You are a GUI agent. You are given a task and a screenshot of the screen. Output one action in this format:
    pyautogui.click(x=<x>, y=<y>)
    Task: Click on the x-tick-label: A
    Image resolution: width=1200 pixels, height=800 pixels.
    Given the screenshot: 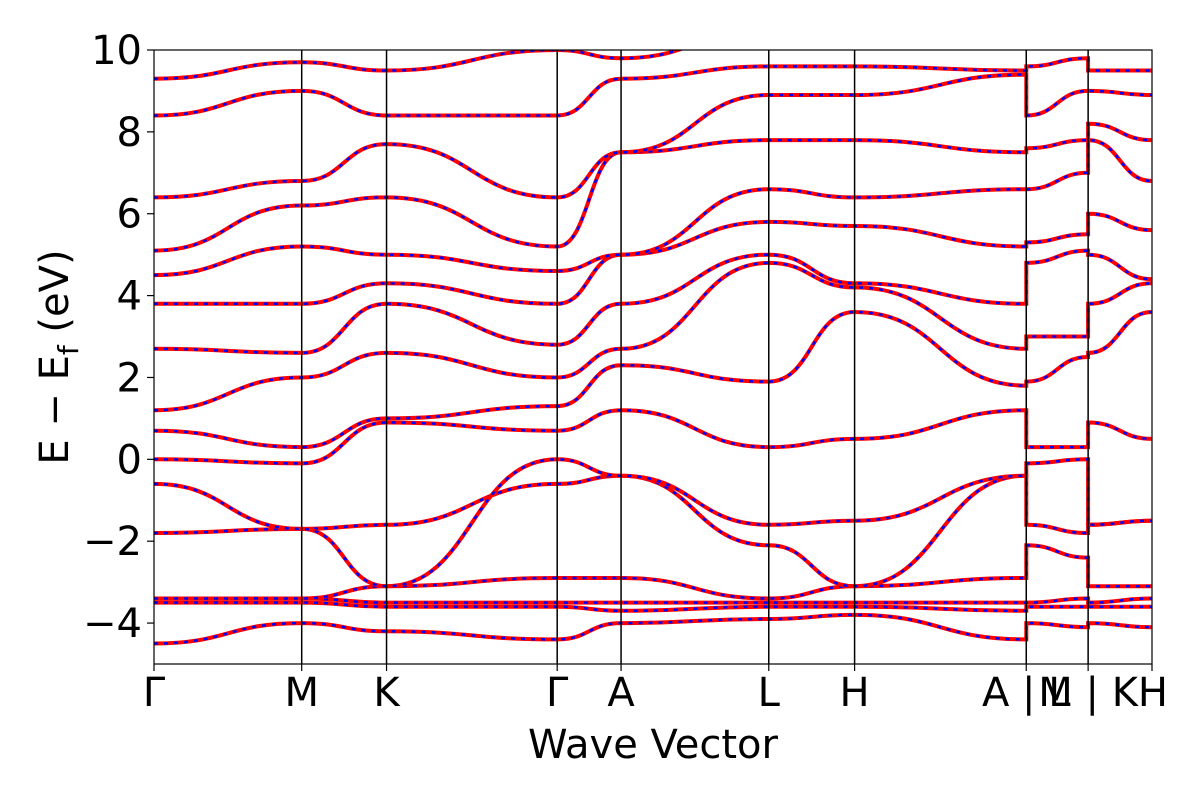 What is the action you would take?
    pyautogui.click(x=621, y=693)
    